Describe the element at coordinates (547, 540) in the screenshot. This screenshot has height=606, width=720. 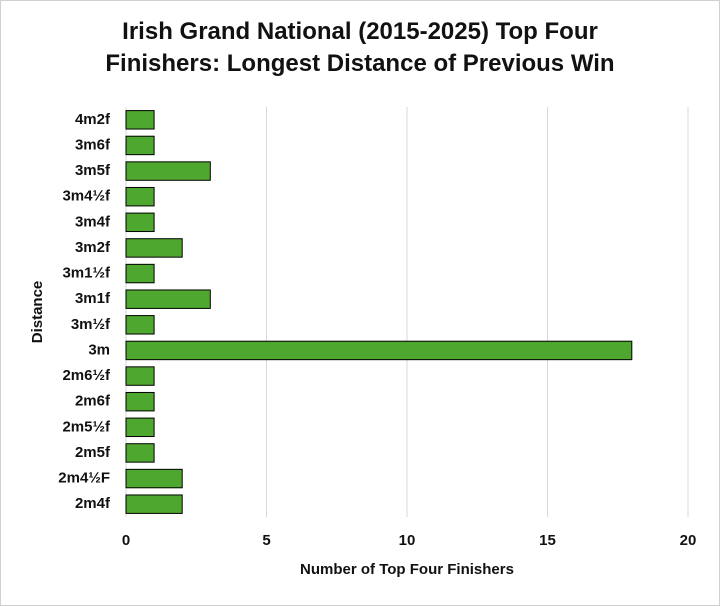
I see `x-tick-label: 15` at that location.